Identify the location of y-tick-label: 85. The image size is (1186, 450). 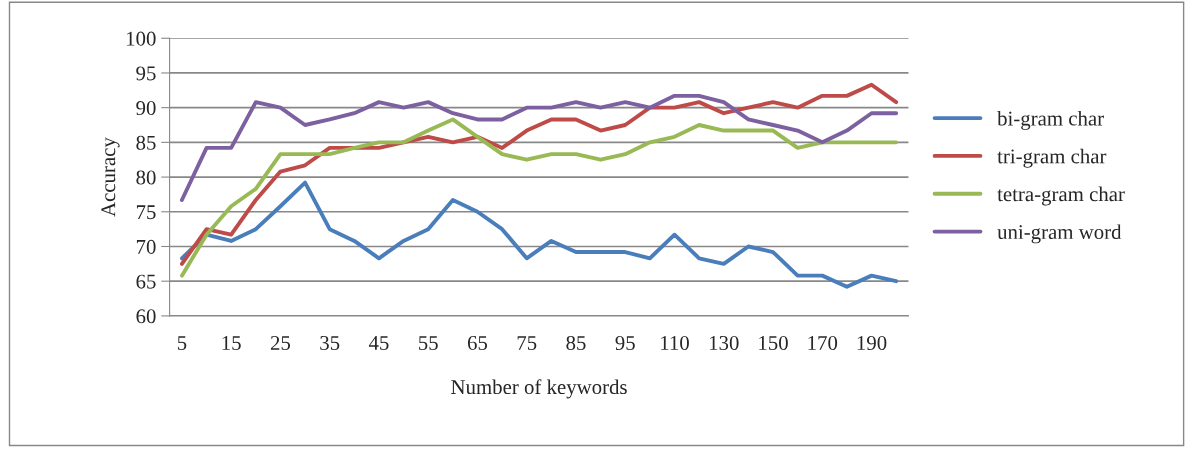
(146, 142).